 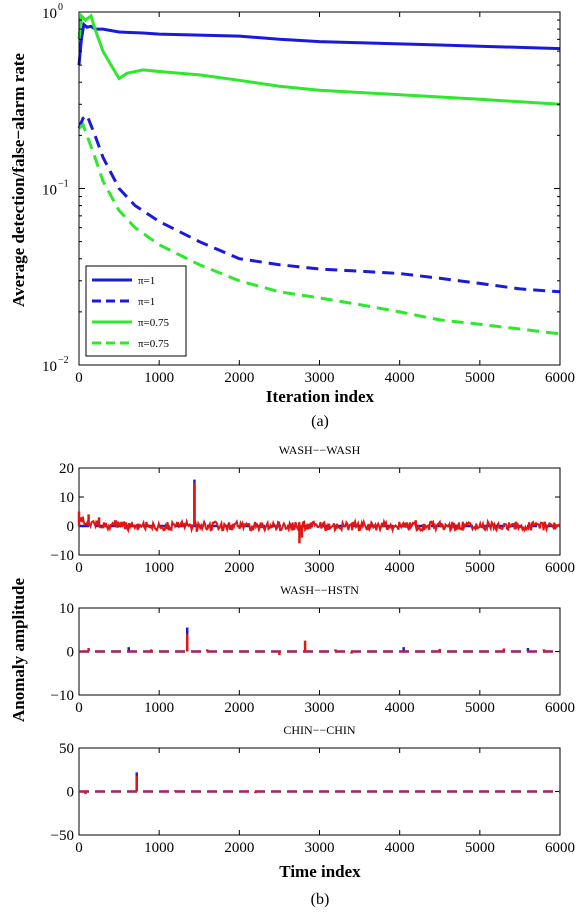 I want to click on panel-a-x-tick-label: 0, so click(x=79, y=378).